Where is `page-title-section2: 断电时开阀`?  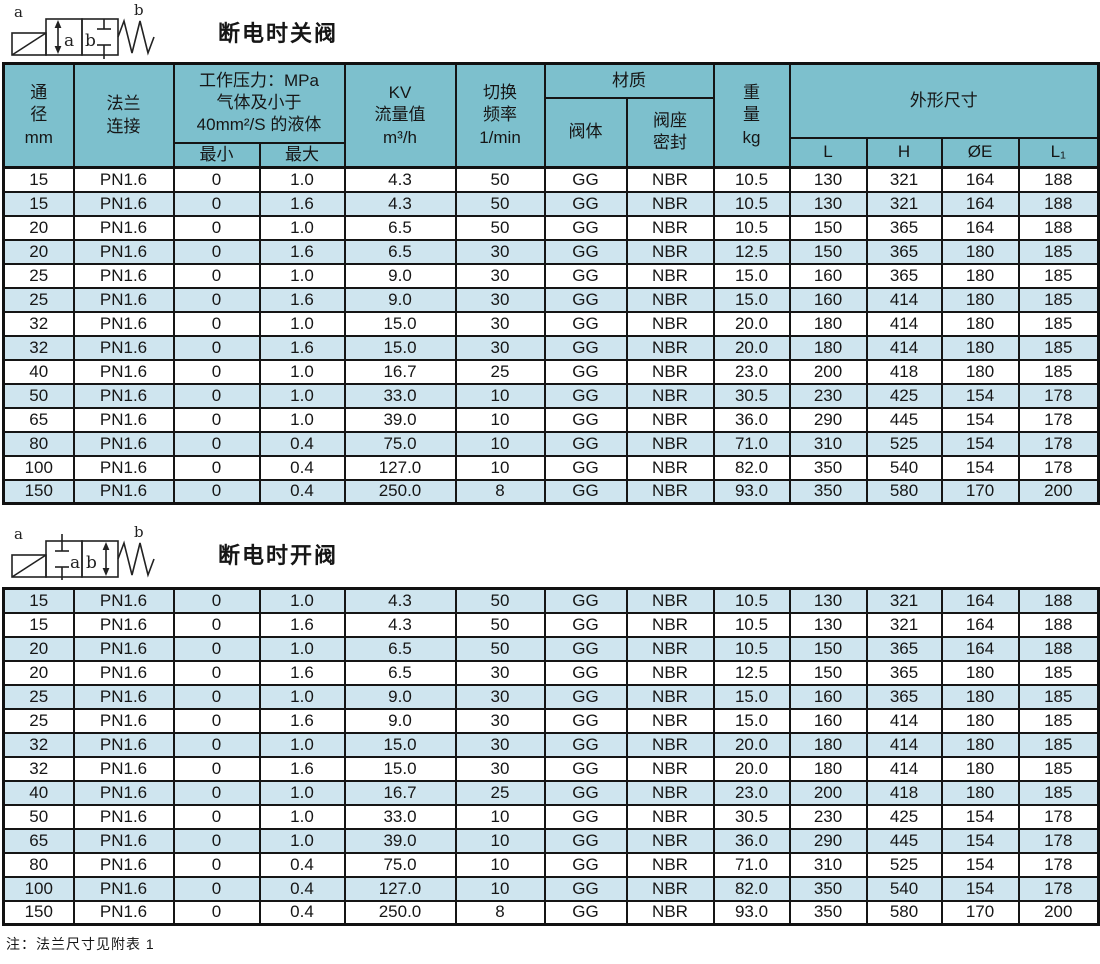
page-title-section2: 断电时开阀 is located at coordinates (278, 555).